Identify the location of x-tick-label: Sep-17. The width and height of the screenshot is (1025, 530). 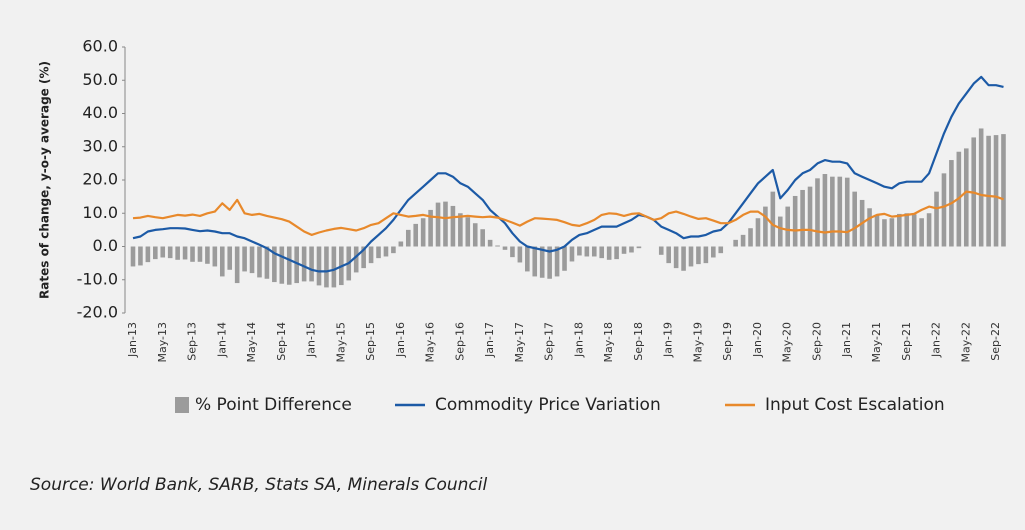
(549, 341).